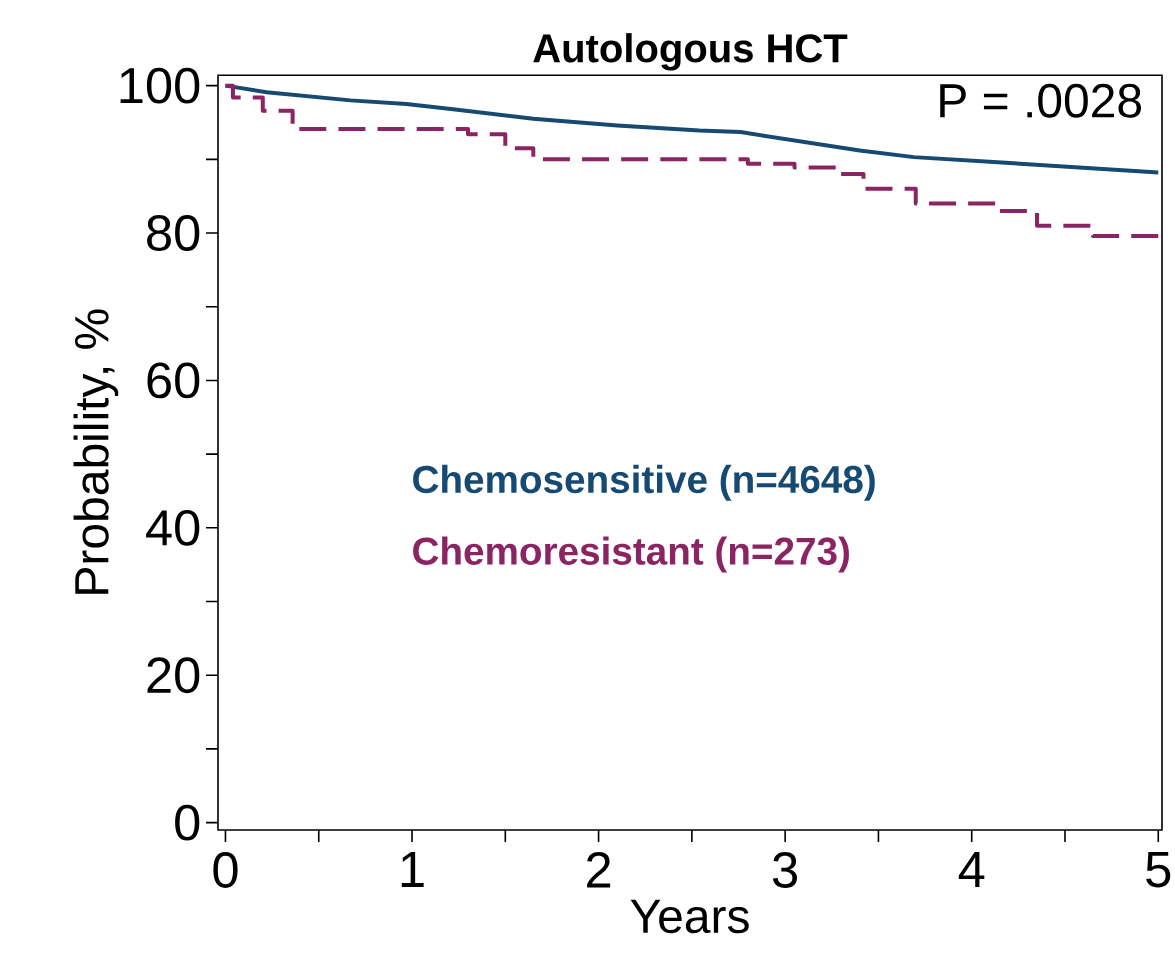 The height and width of the screenshot is (974, 1175). What do you see at coordinates (160, 85) in the screenshot?
I see `y-tick-label: 100` at bounding box center [160, 85].